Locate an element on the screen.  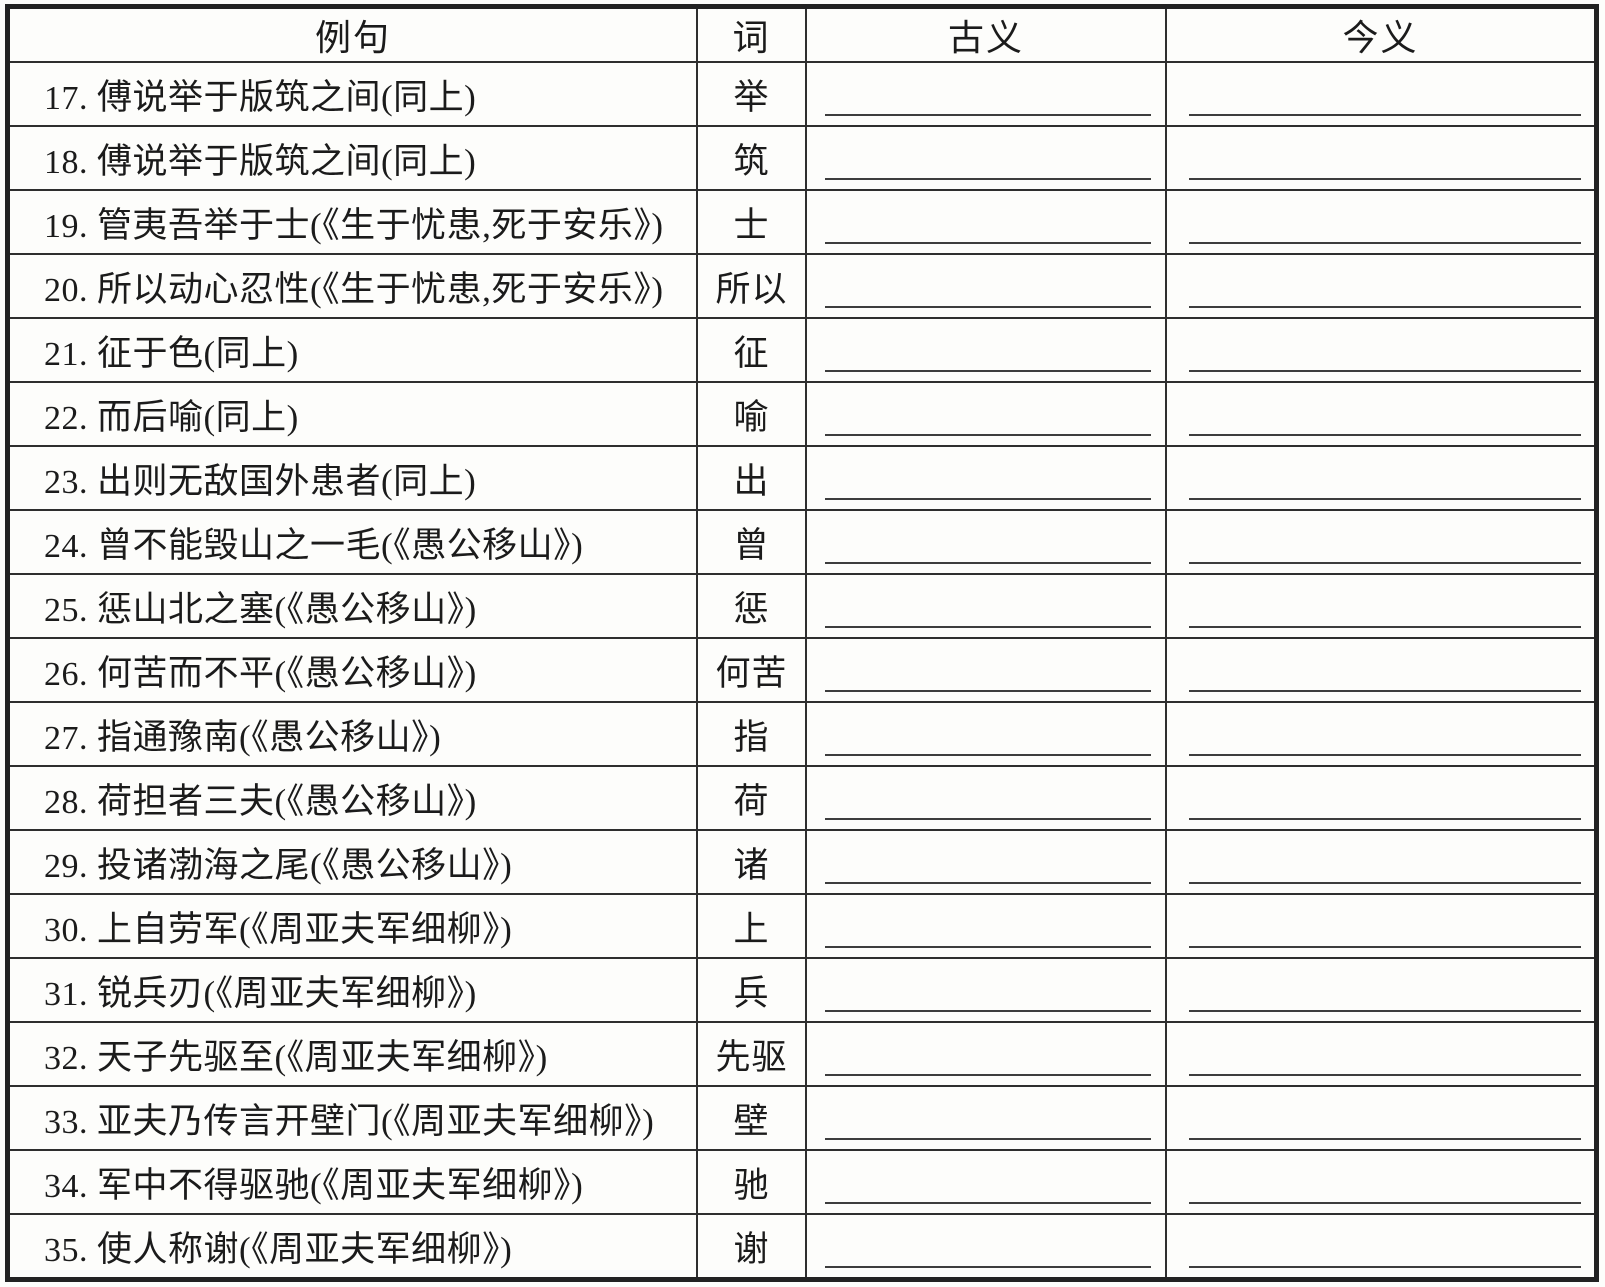
table-row: 27. 指通豫南(《愚公移山》) 指 is located at coordinates (802, 733).